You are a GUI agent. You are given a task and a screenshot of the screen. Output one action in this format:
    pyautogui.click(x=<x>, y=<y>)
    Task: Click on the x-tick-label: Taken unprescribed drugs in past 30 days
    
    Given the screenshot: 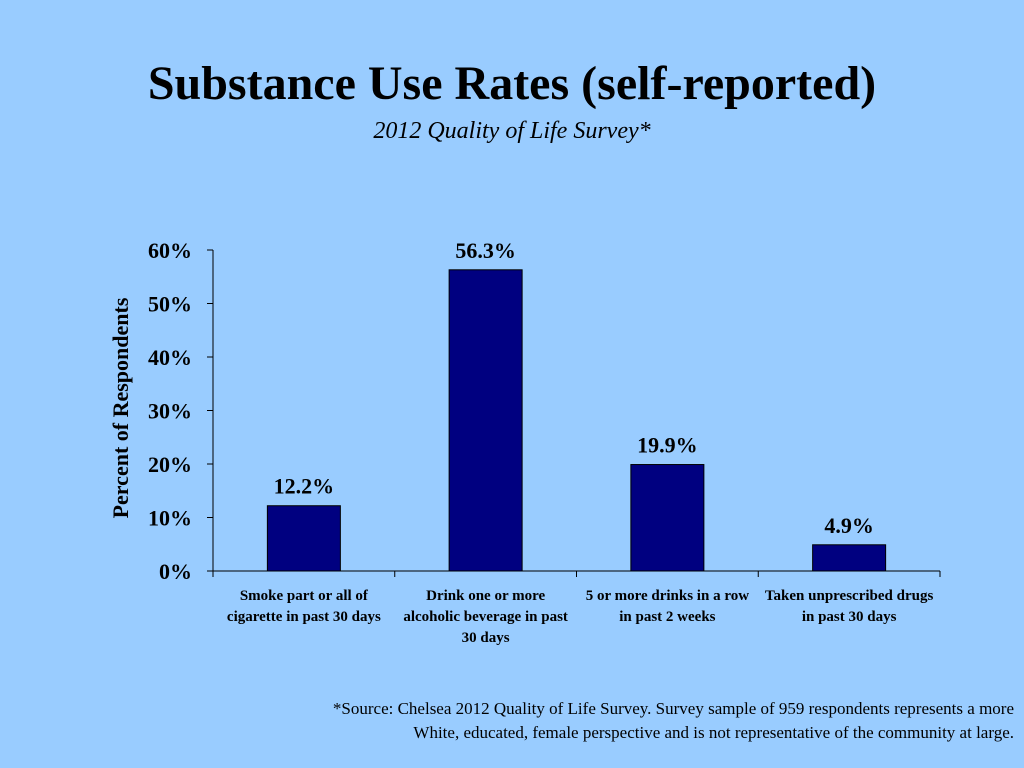 What is the action you would take?
    pyautogui.click(x=849, y=606)
    